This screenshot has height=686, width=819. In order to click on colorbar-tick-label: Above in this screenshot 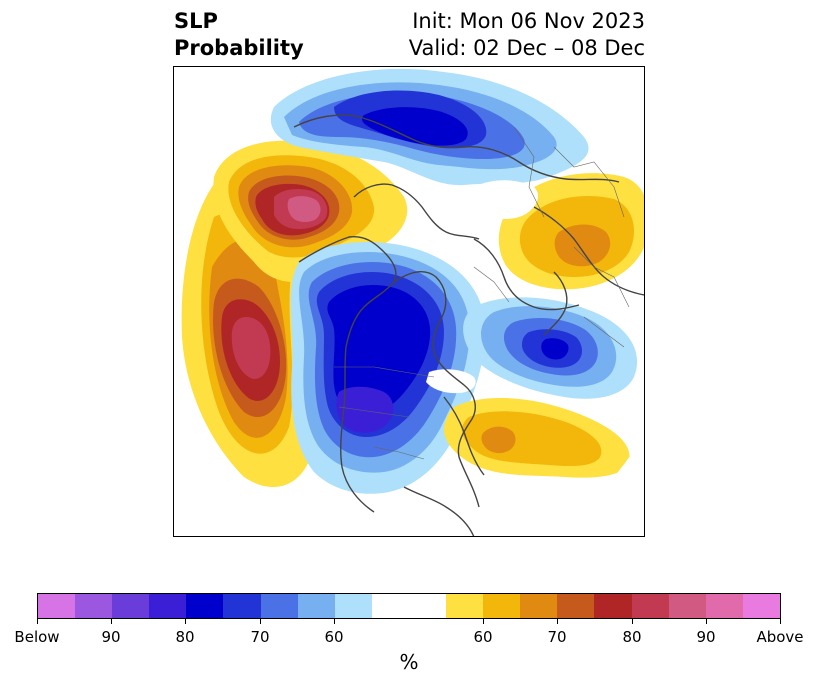, I will do `click(780, 637)`.